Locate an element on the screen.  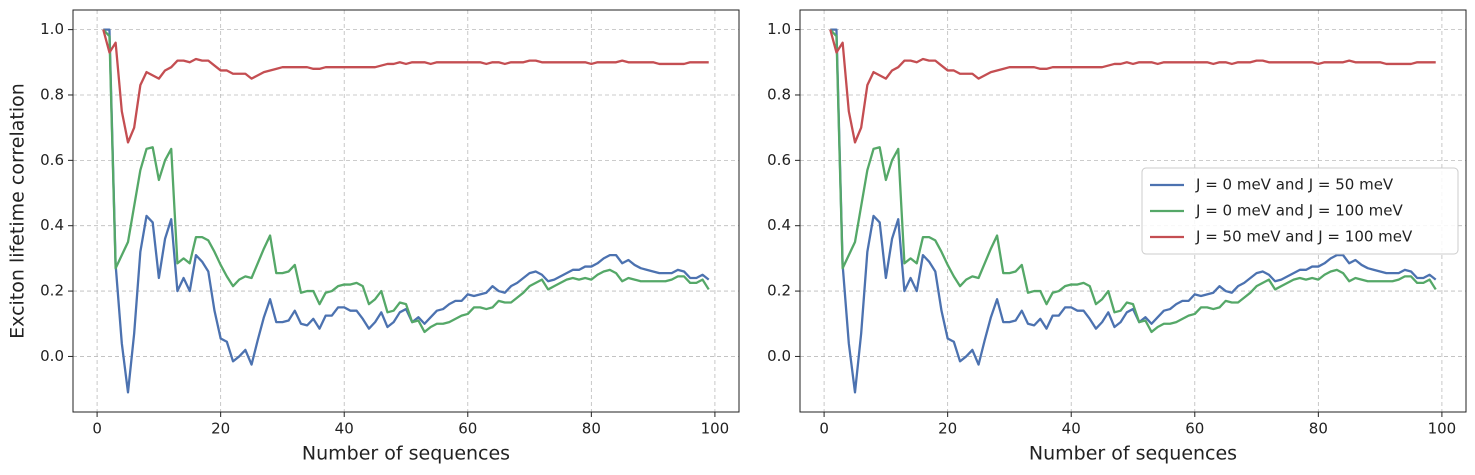
legend-label: J = 50 meV and J = 100 meV is located at coordinates (1304, 237).